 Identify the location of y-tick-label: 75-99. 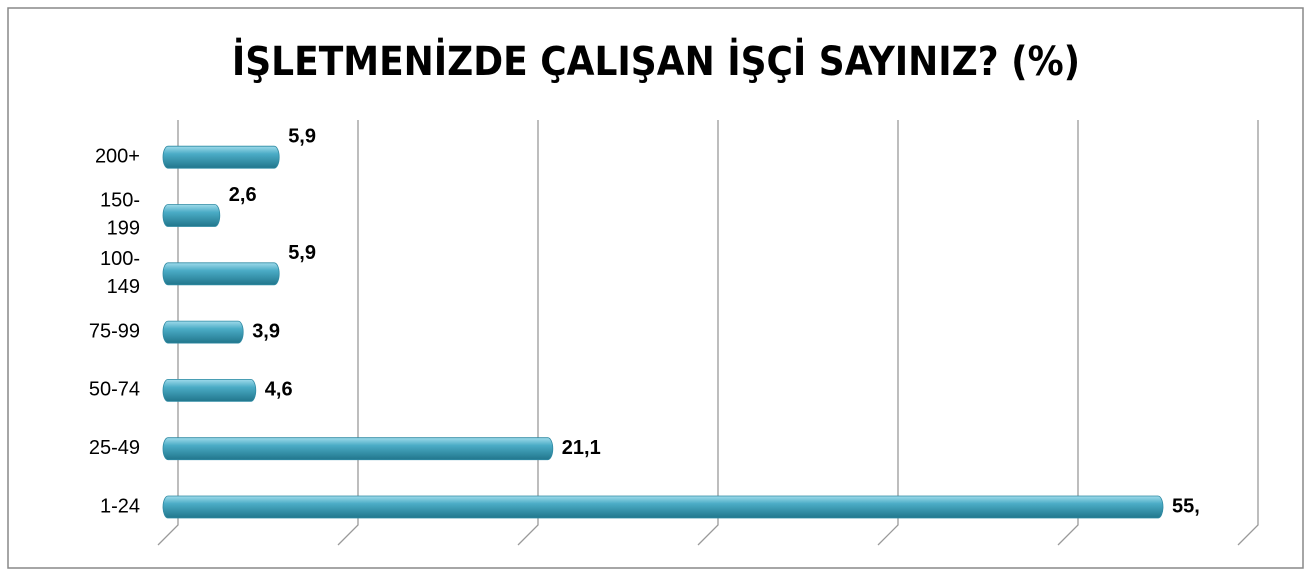
(114, 331).